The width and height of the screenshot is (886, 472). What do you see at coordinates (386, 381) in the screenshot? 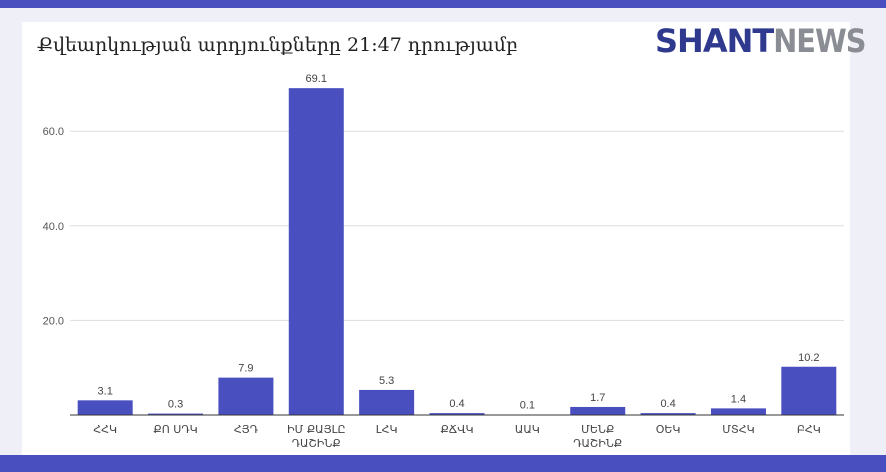
I see `data-label: 5.3` at bounding box center [386, 381].